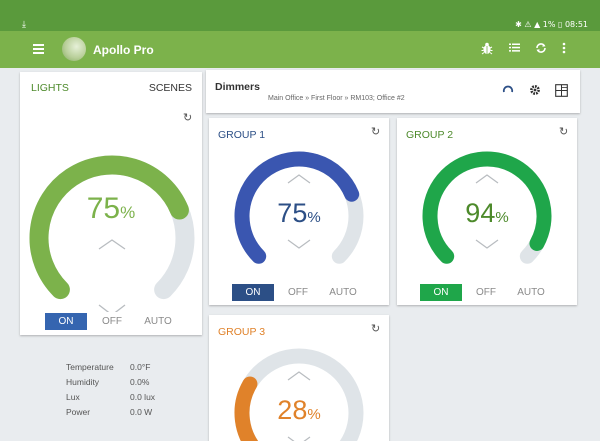 This screenshot has width=600, height=441. Describe the element at coordinates (300, 49) in the screenshot. I see `app-bar: Apollo Pro` at that location.